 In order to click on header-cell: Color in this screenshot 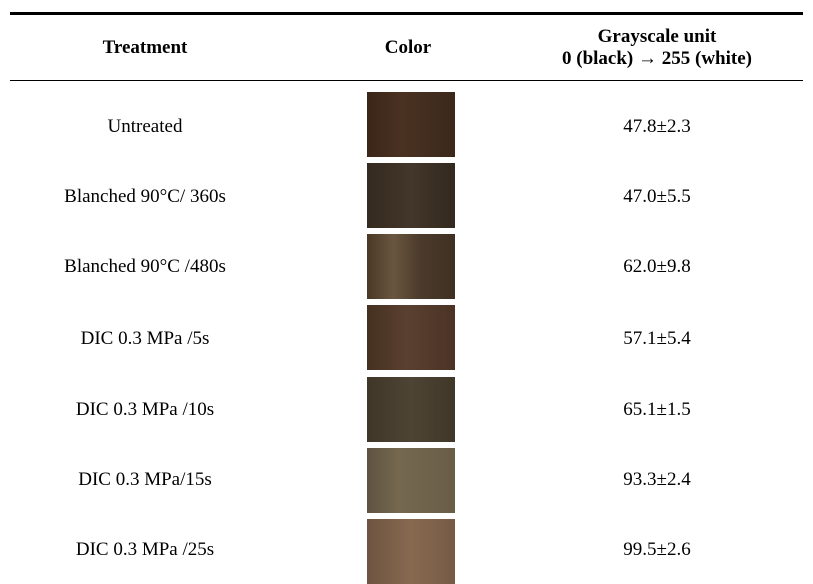, I will do `click(408, 47)`.